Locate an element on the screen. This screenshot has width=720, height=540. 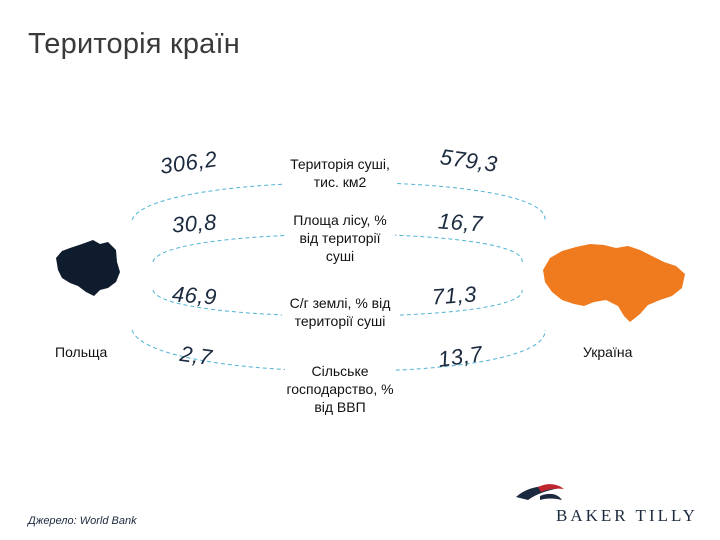
country-label-poland: Польща is located at coordinates (81, 352).